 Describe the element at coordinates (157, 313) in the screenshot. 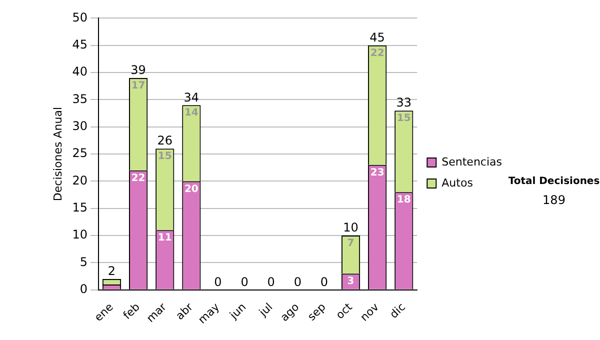

I see `x-tick-label: mar` at that location.